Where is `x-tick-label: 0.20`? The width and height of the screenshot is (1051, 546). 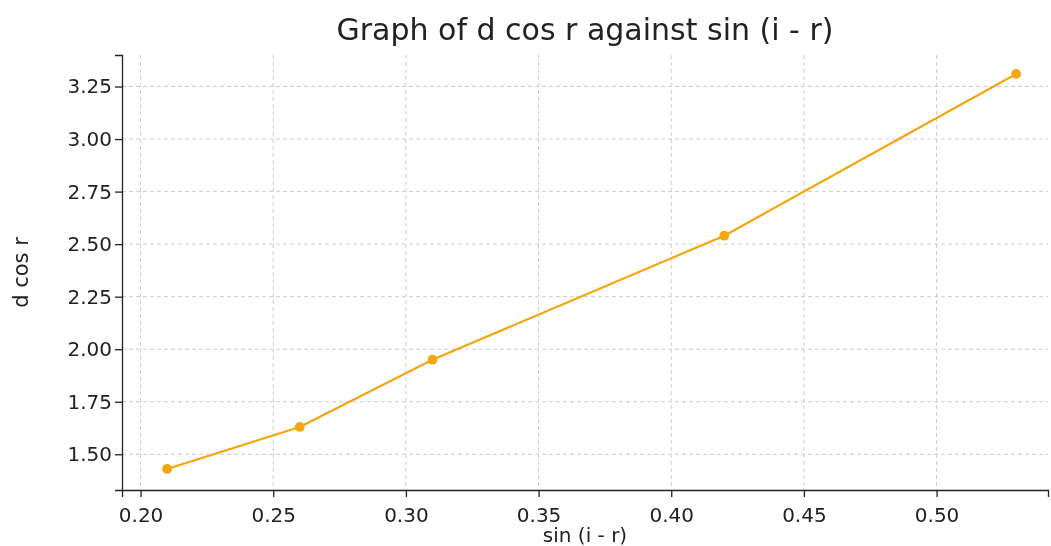
x-tick-label: 0.20 is located at coordinates (141, 515).